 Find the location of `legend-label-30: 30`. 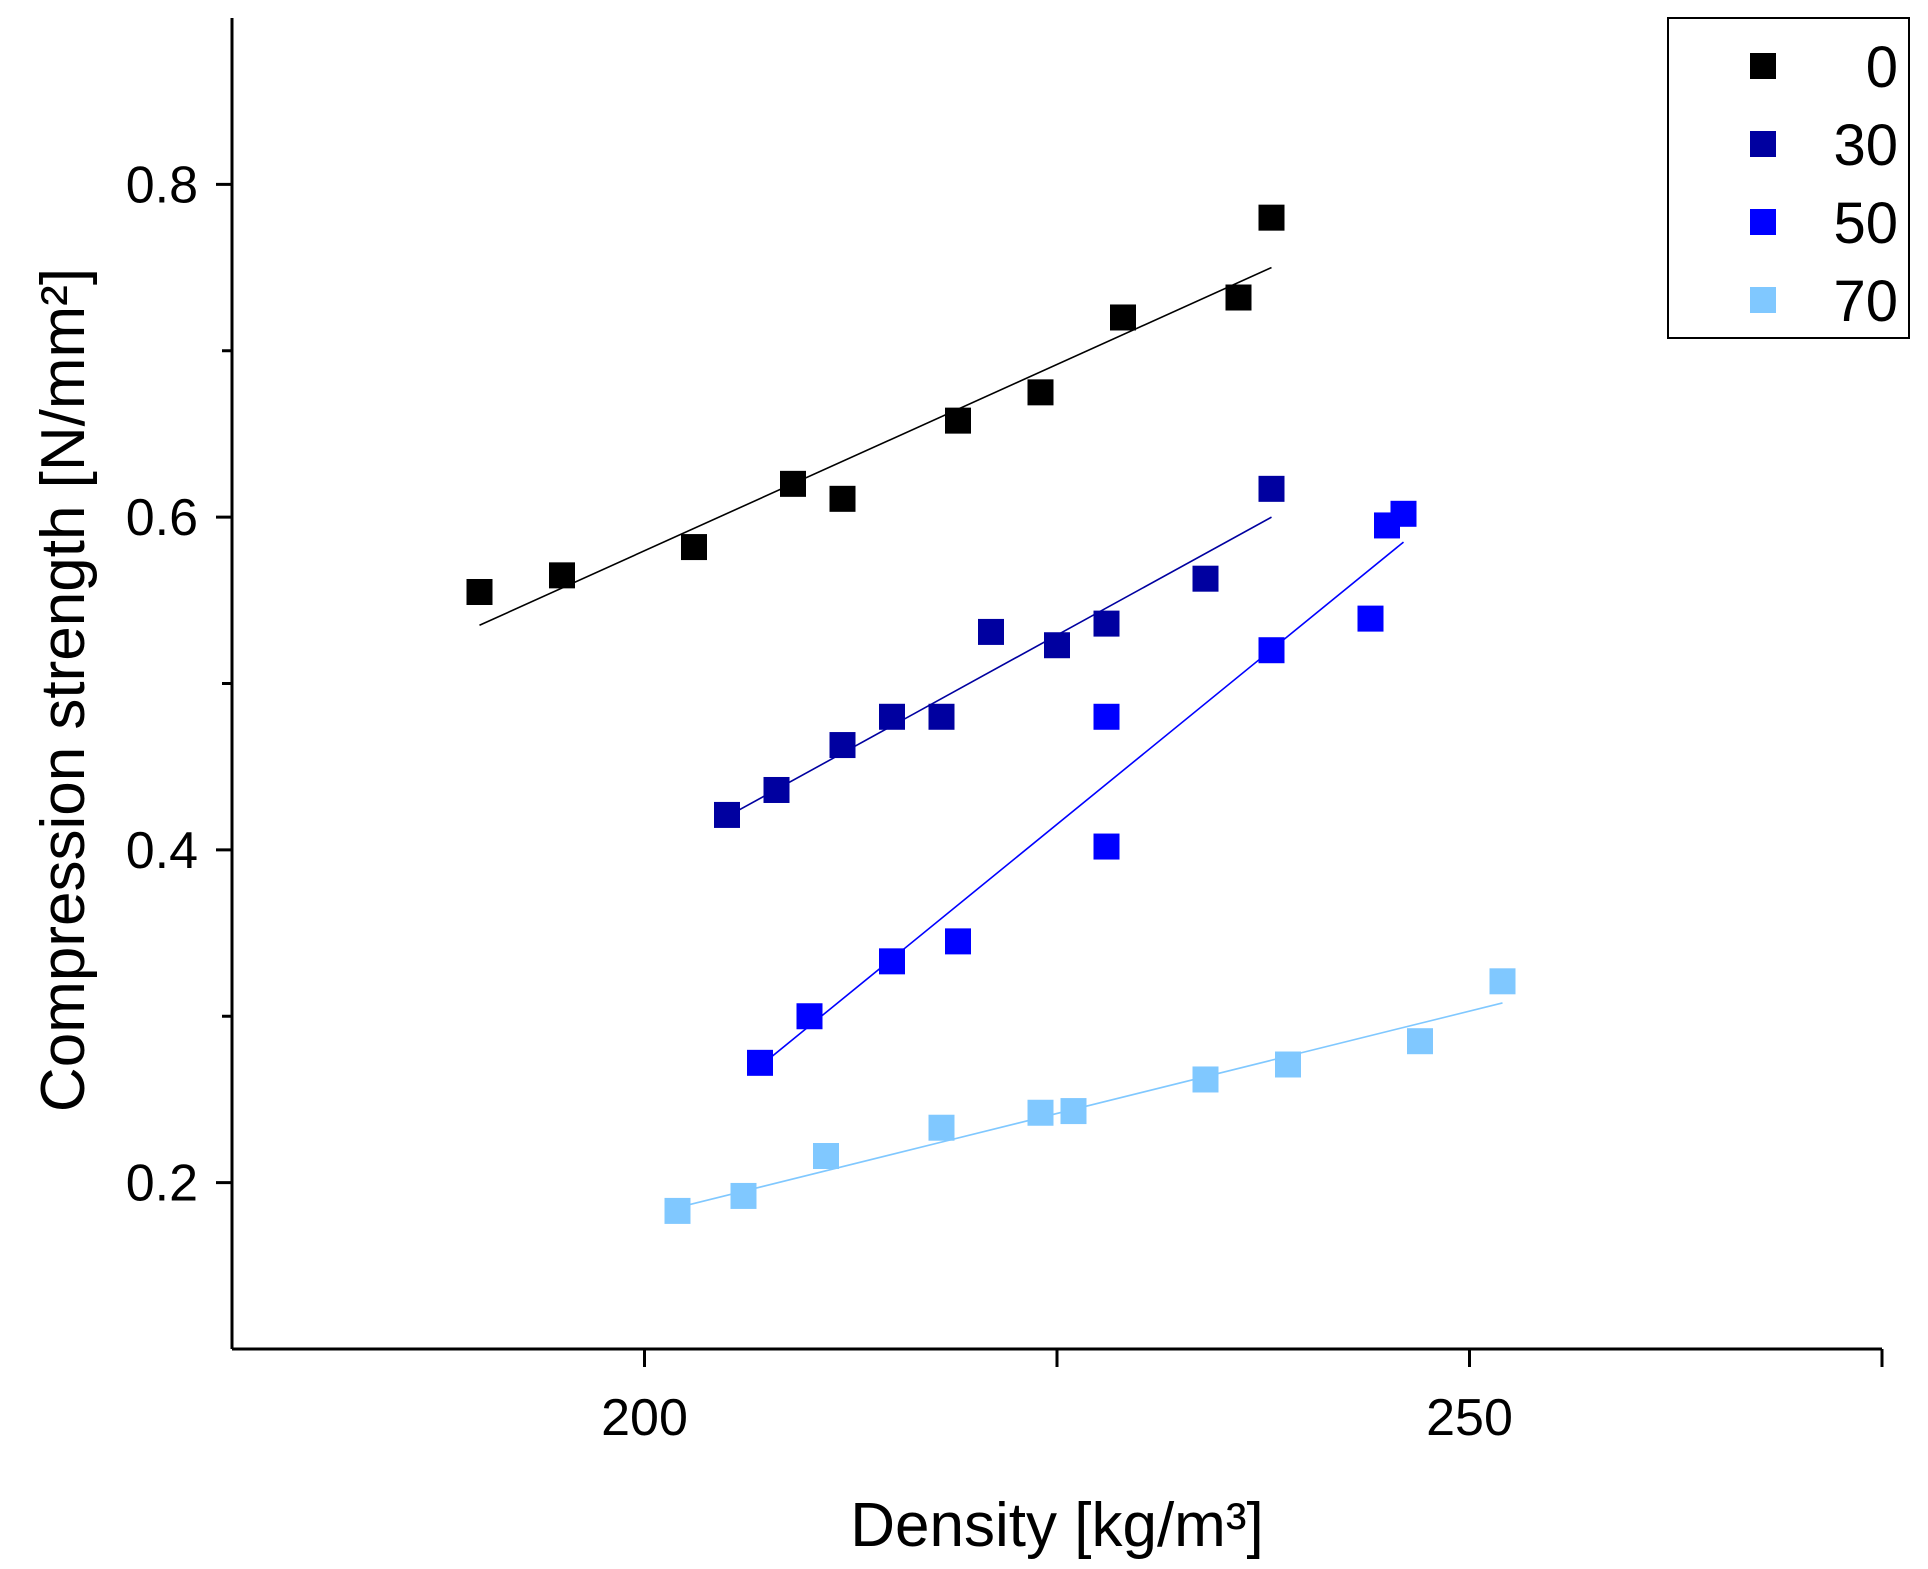

legend-label-30: 30 is located at coordinates (1865, 145).